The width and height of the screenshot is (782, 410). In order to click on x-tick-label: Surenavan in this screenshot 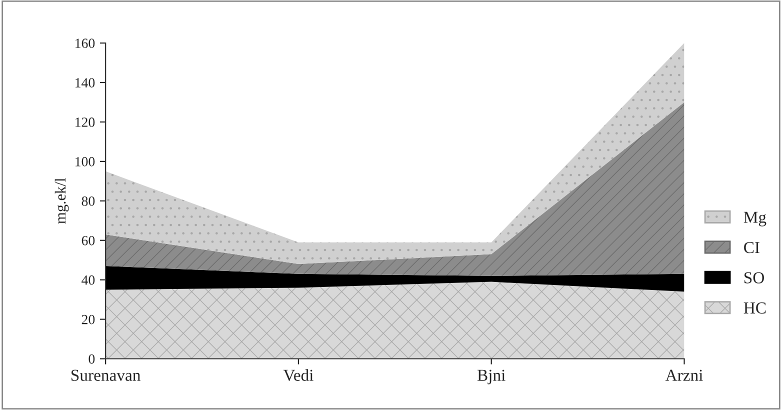, I will do `click(106, 375)`.